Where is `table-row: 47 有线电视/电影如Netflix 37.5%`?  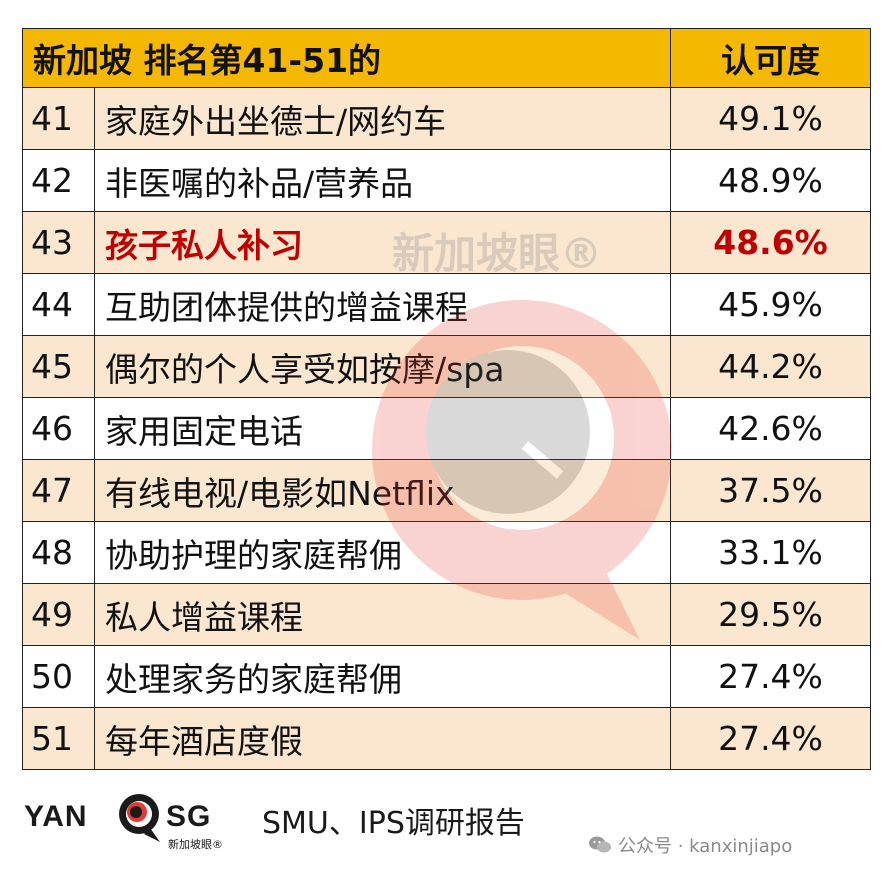 table-row: 47 有线电视/电影如Netflix 37.5% is located at coordinates (446, 490).